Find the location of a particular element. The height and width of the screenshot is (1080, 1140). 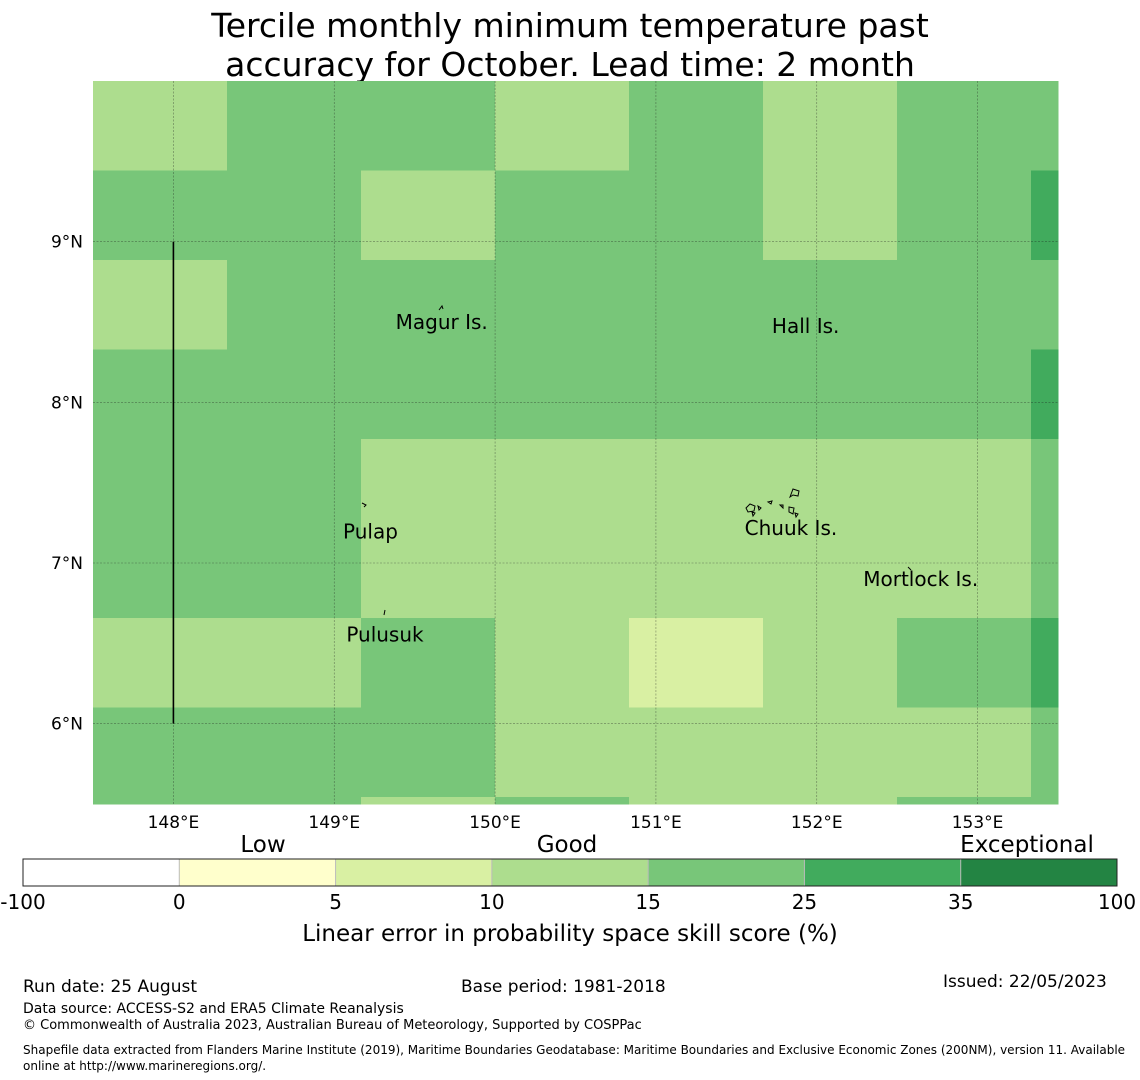

title-line-1: Tercile monthly minimum temperature past is located at coordinates (570, 25).